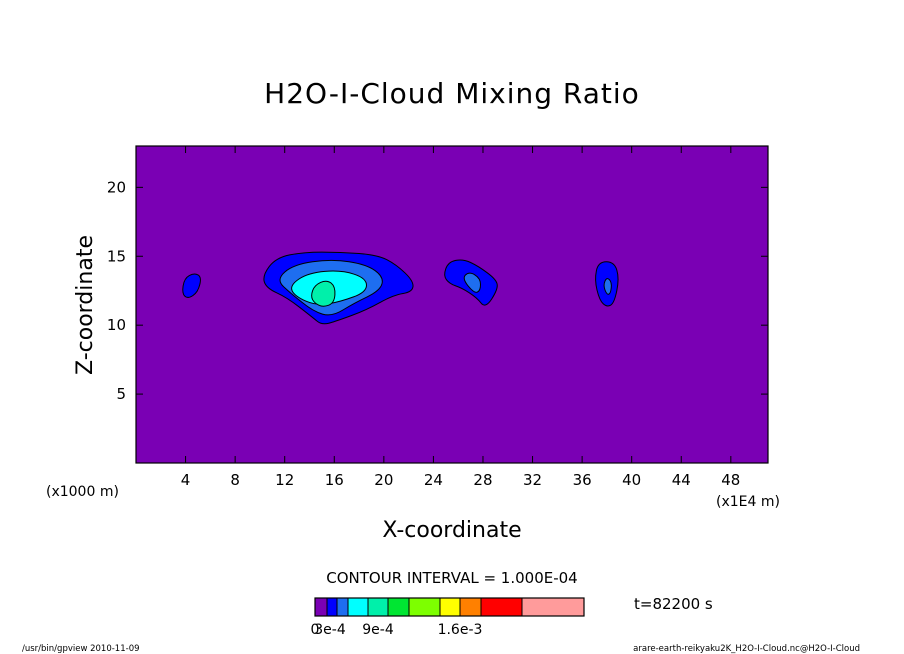 The image size is (904, 654). I want to click on colorbar-label: 0, so click(315, 630).